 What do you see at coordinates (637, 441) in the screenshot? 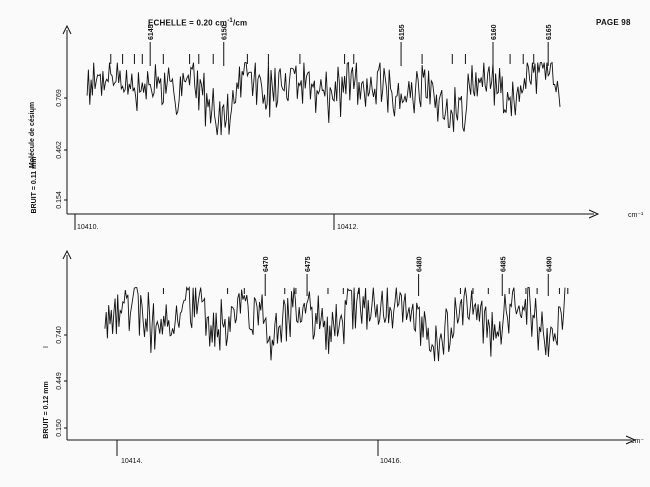
I see `x-unit-label: cm⁻` at bounding box center [637, 441].